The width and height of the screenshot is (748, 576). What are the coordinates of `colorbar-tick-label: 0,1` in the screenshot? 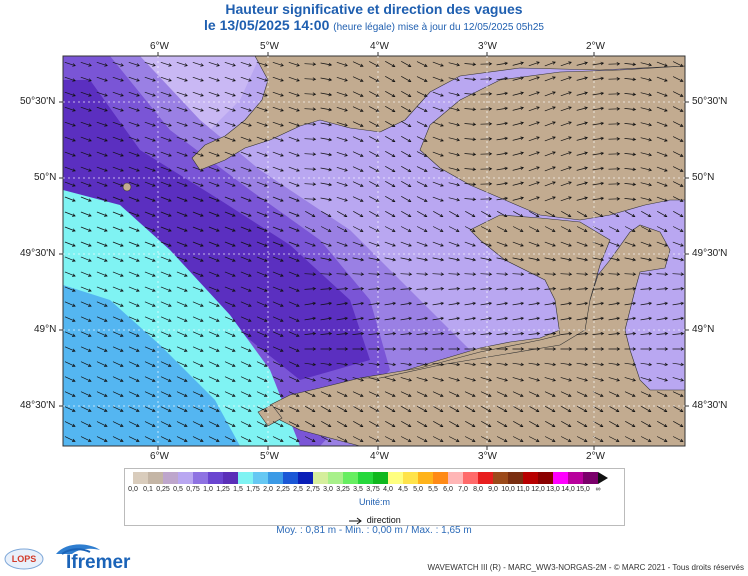 It's located at (148, 489).